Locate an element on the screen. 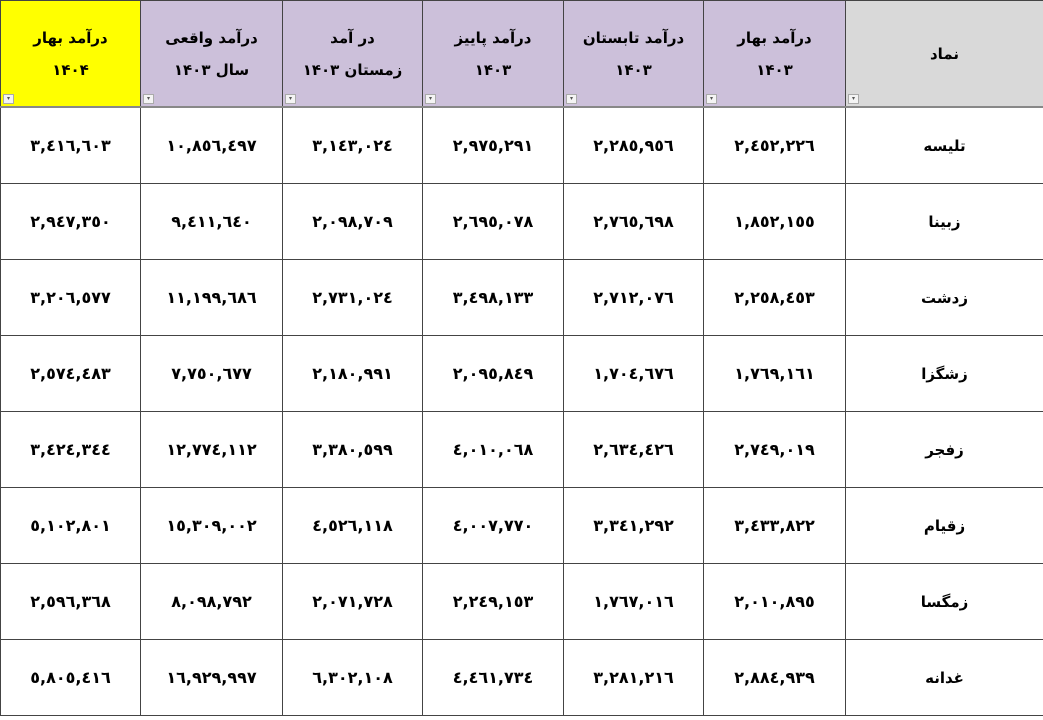 The image size is (1043, 720). value-cell: ٢,٢٤٩,١٥٣ is located at coordinates (493, 601).